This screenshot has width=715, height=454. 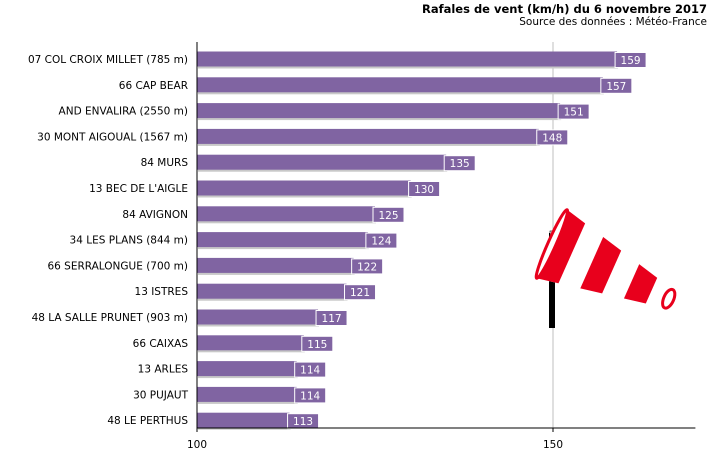 What do you see at coordinates (161, 344) in the screenshot?
I see `category-label: 66 CAIXAS` at bounding box center [161, 344].